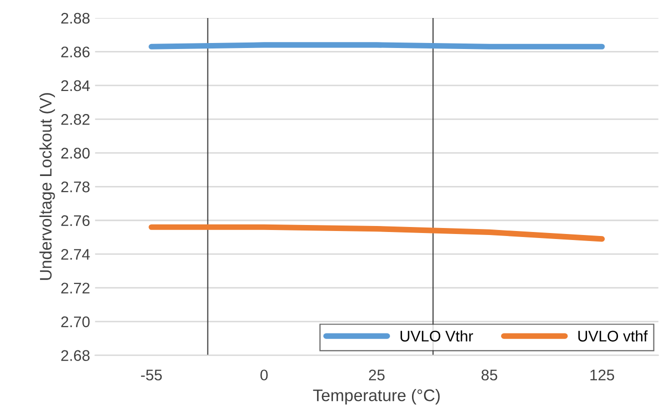  I want to click on x-tick-label: -55, so click(151, 375).